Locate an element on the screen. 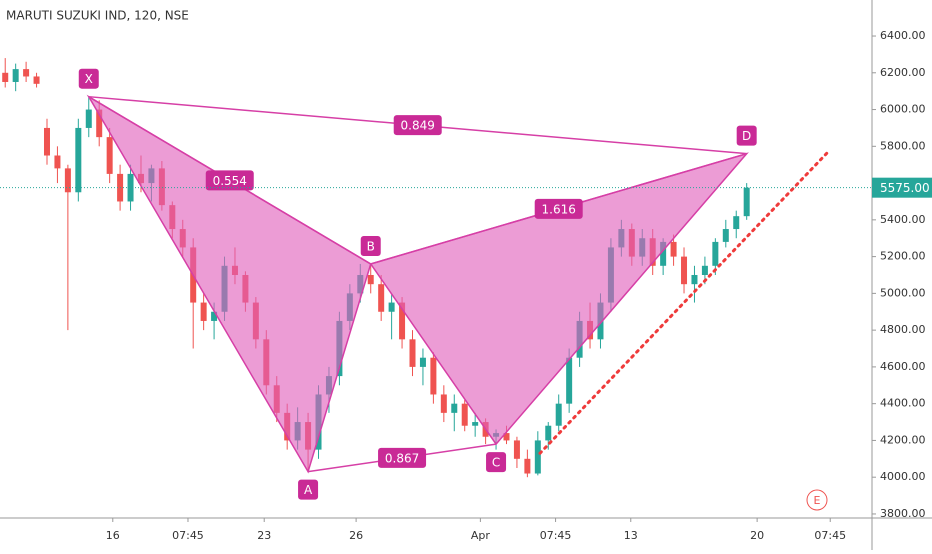 The height and width of the screenshot is (554, 932). y-tick-label: 4200.00 is located at coordinates (903, 439).